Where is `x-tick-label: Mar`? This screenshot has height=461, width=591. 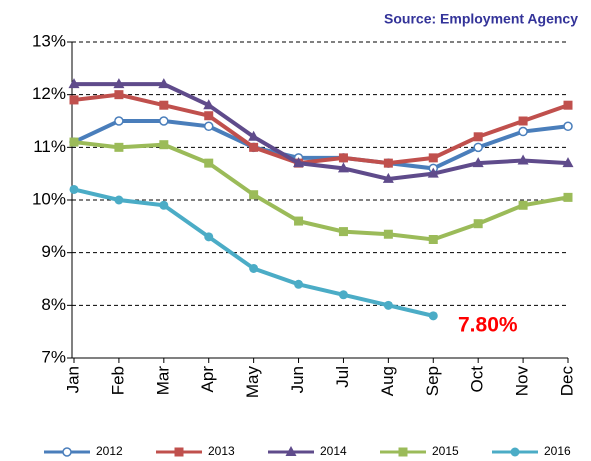
x-tick-label: Mar is located at coordinates (162, 381).